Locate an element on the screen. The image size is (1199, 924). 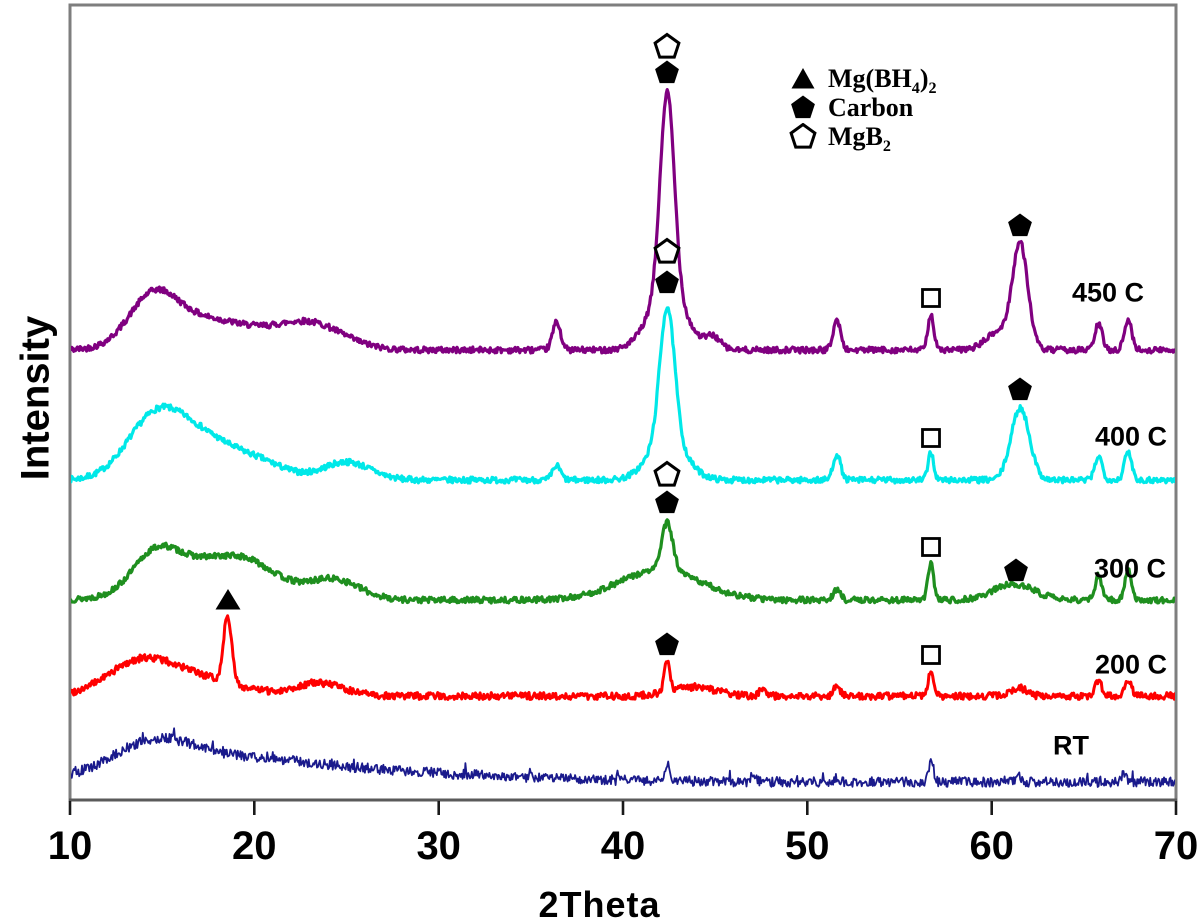
x-axis-title: 2Theta is located at coordinates (599, 904).